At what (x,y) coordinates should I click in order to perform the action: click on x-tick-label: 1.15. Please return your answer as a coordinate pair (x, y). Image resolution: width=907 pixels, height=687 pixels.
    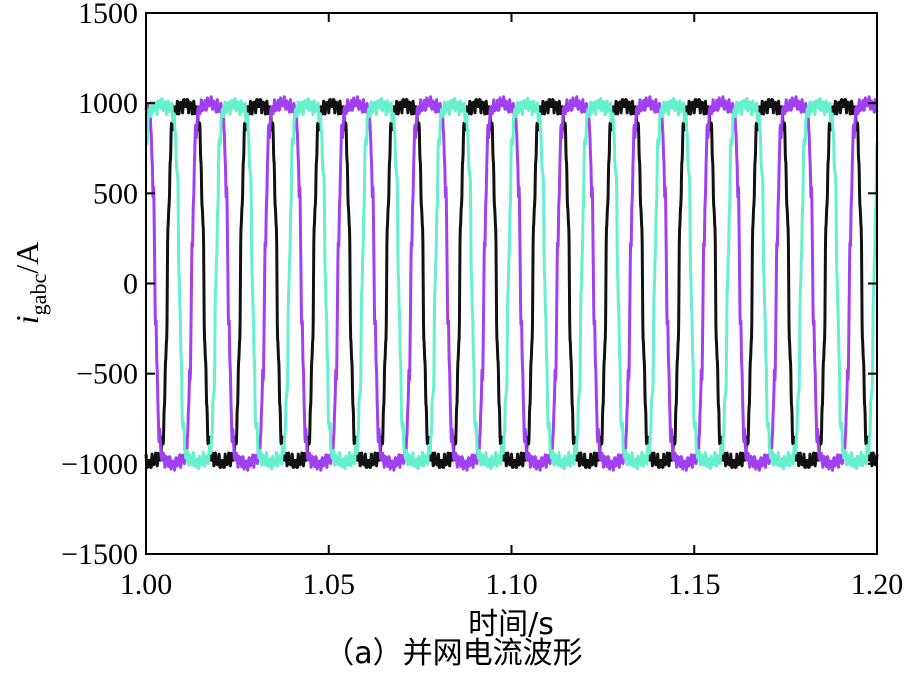
    Looking at the image, I should click on (694, 584).